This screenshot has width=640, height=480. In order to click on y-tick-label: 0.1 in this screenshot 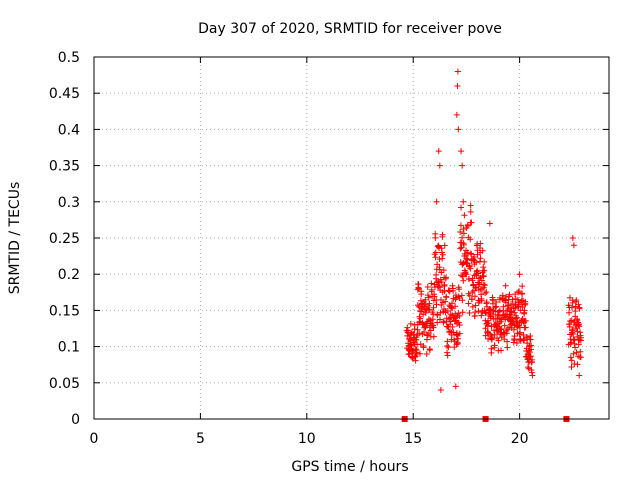, I will do `click(69, 348)`.